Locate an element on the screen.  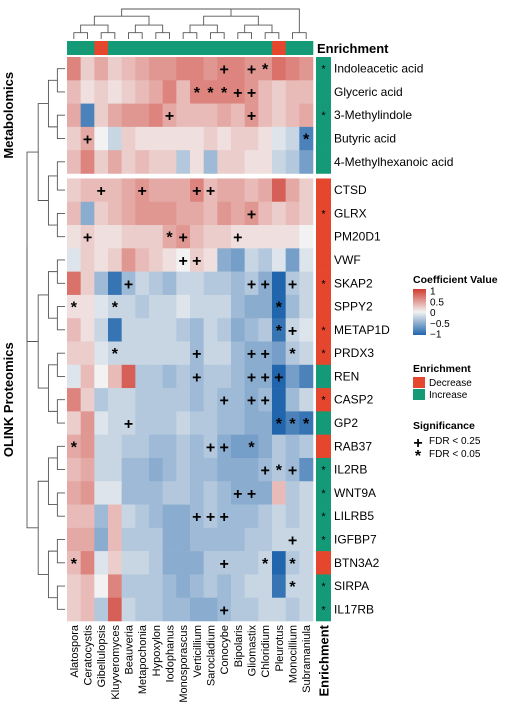
row-label: GP2 is located at coordinates (346, 423).